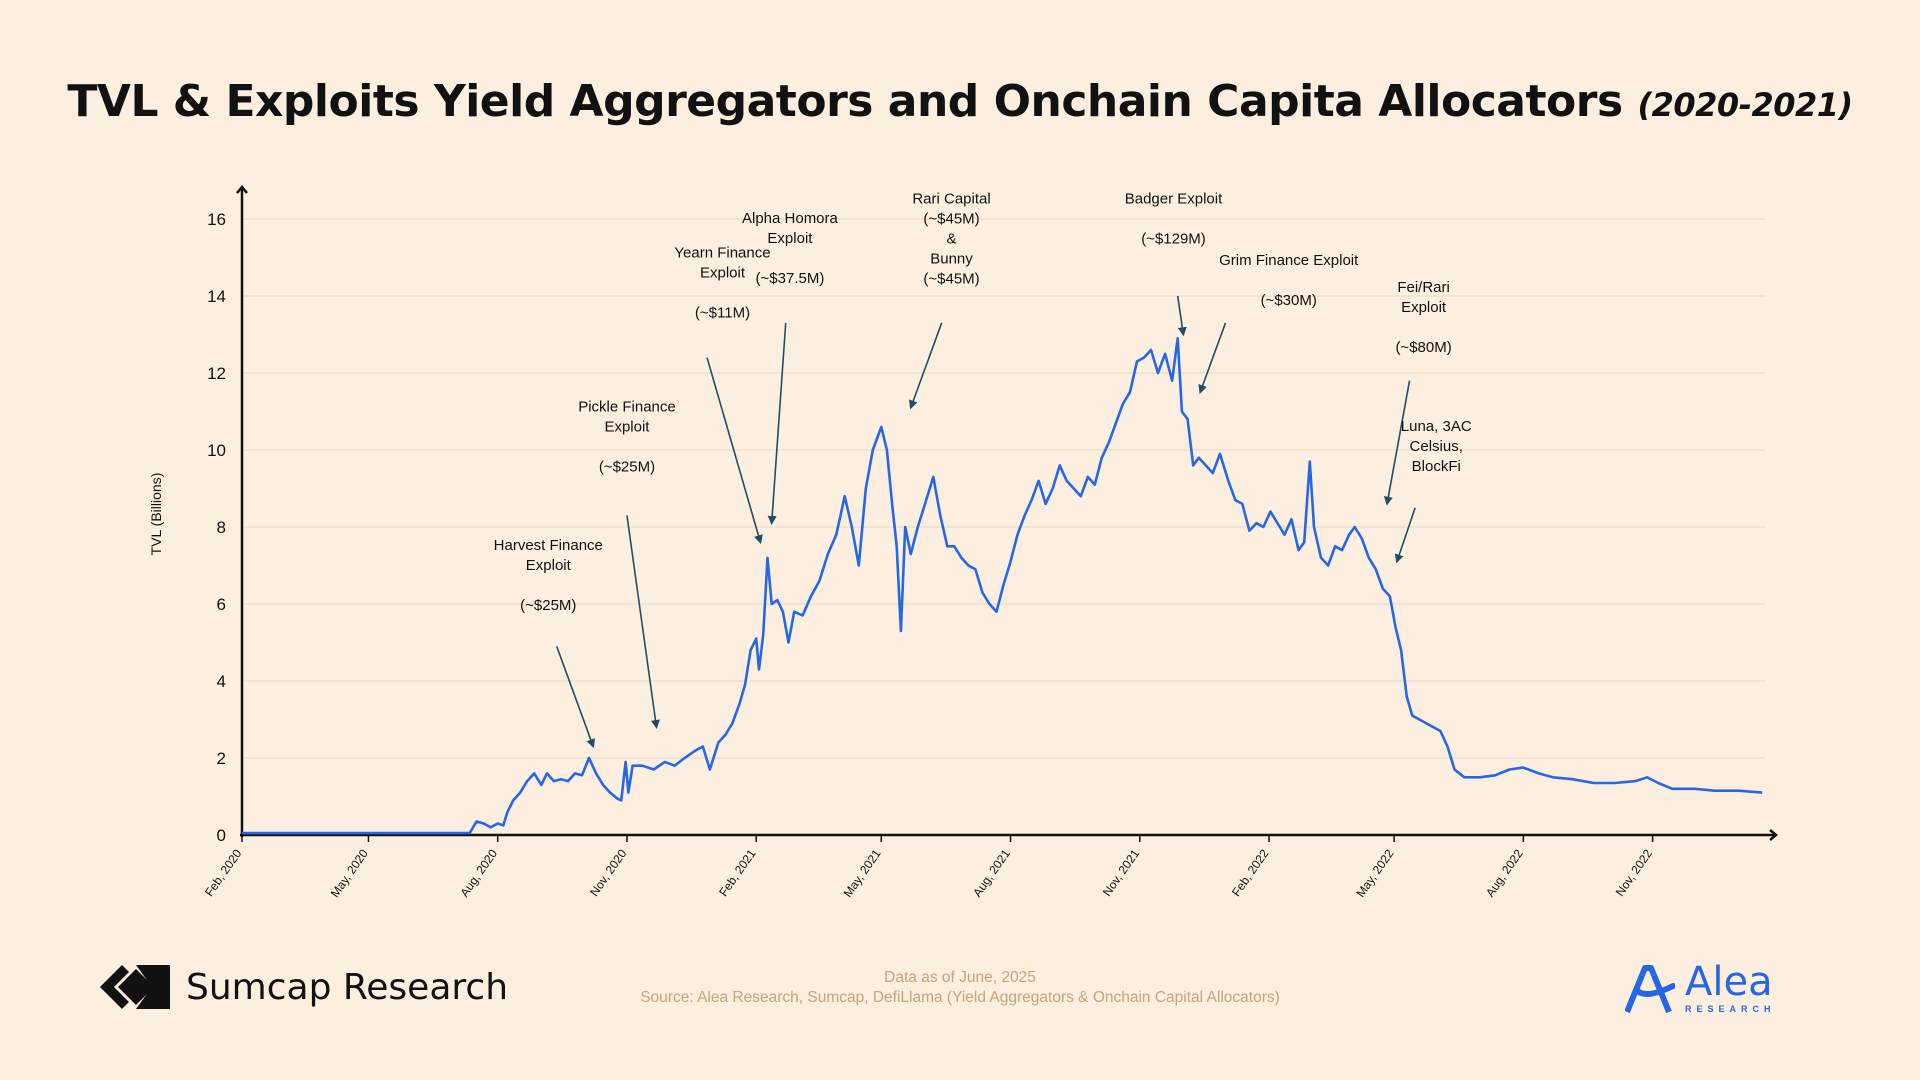 This screenshot has height=1080, width=1920. Describe the element at coordinates (790, 218) in the screenshot. I see `annotation-text: Alpha Homora` at that location.